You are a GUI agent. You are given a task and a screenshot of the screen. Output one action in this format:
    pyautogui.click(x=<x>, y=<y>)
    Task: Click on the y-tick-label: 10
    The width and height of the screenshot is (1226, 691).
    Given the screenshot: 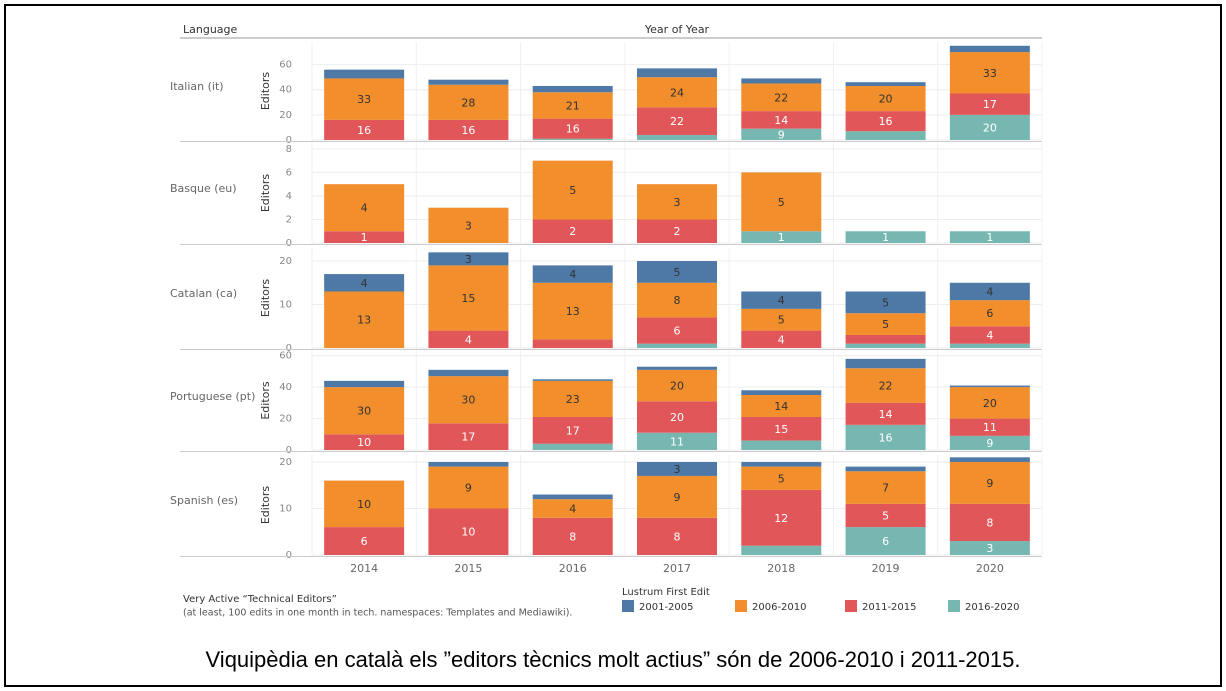 What is the action you would take?
    pyautogui.click(x=285, y=508)
    